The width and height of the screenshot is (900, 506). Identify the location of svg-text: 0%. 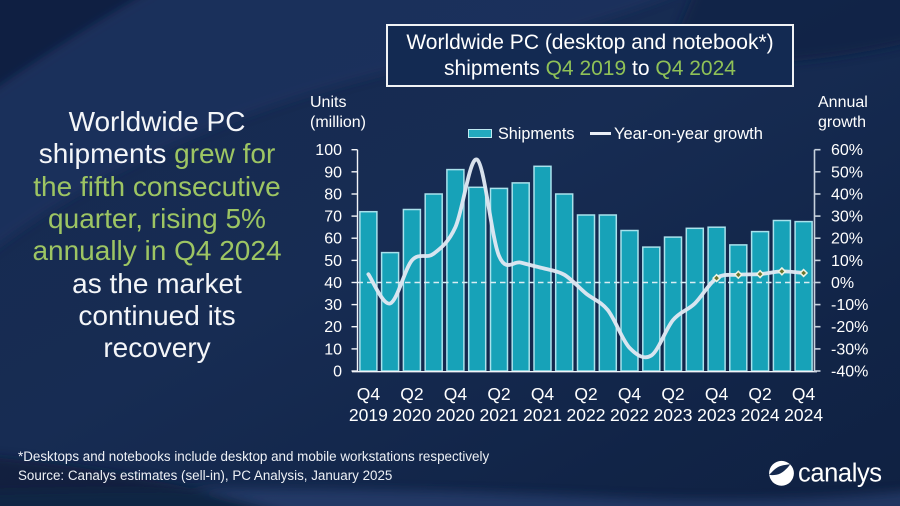
(842, 283).